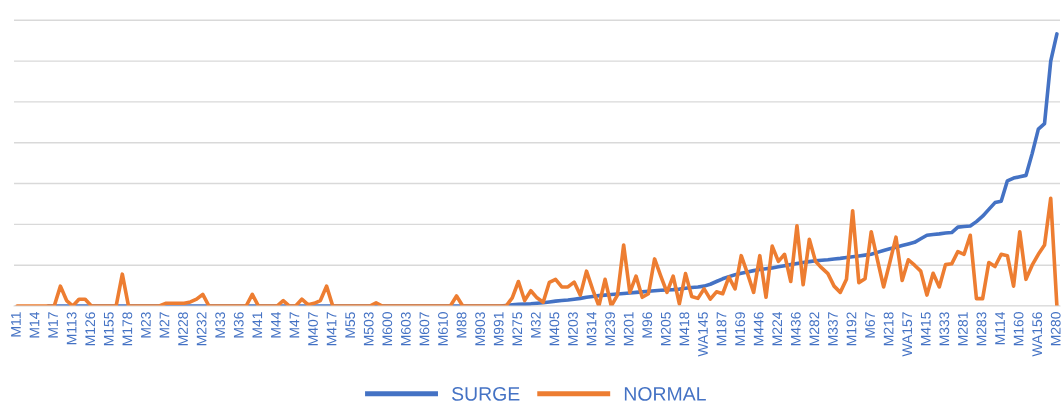 This screenshot has width=1064, height=405. What do you see at coordinates (721, 329) in the screenshot?
I see `x-tick-label: M187` at bounding box center [721, 329].